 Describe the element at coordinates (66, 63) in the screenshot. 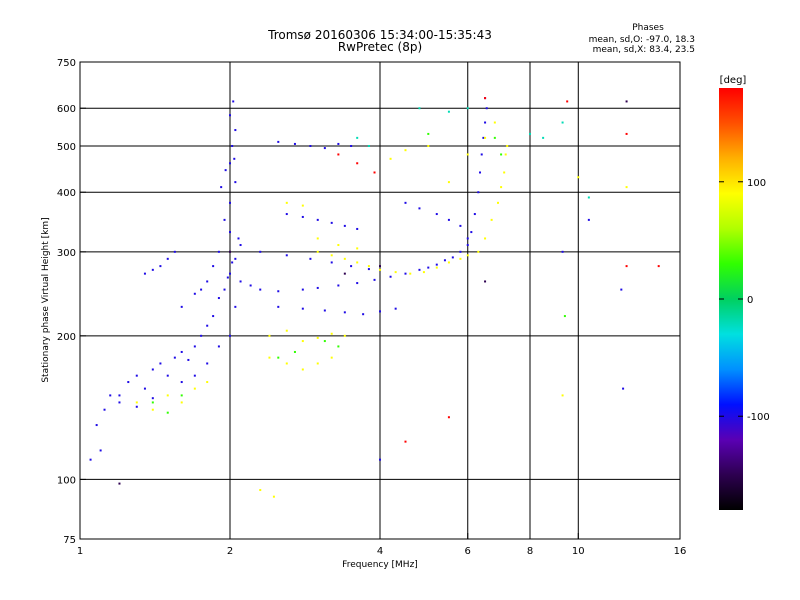

I see `y-tick-label: 750` at that location.